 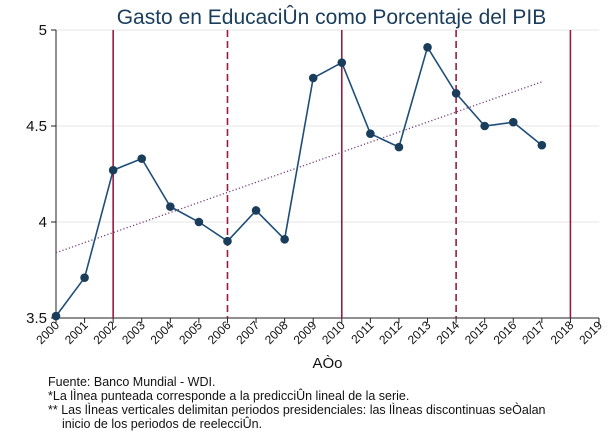 What do you see at coordinates (562, 332) in the screenshot?
I see `x-tick-label: 2018` at bounding box center [562, 332].